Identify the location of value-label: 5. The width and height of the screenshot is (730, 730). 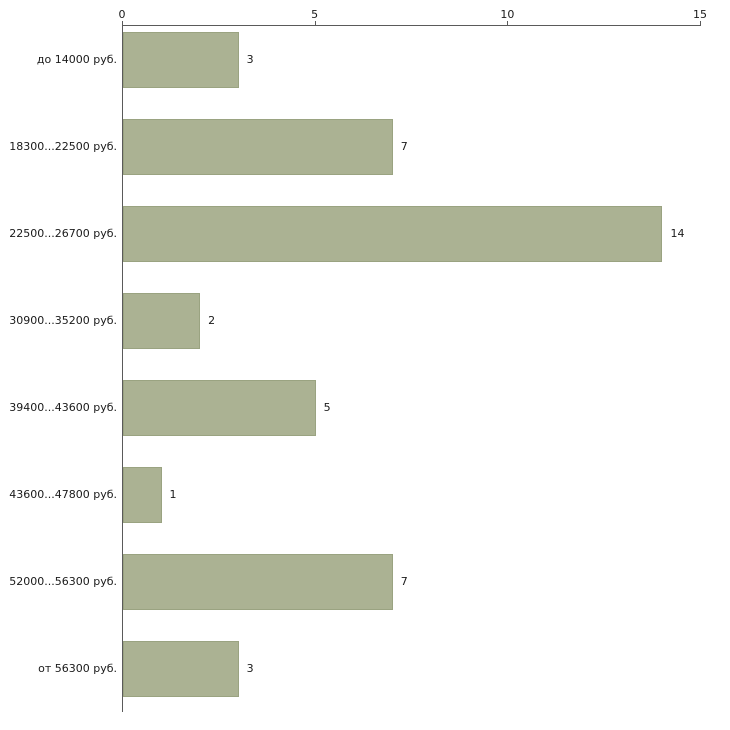
(327, 407).